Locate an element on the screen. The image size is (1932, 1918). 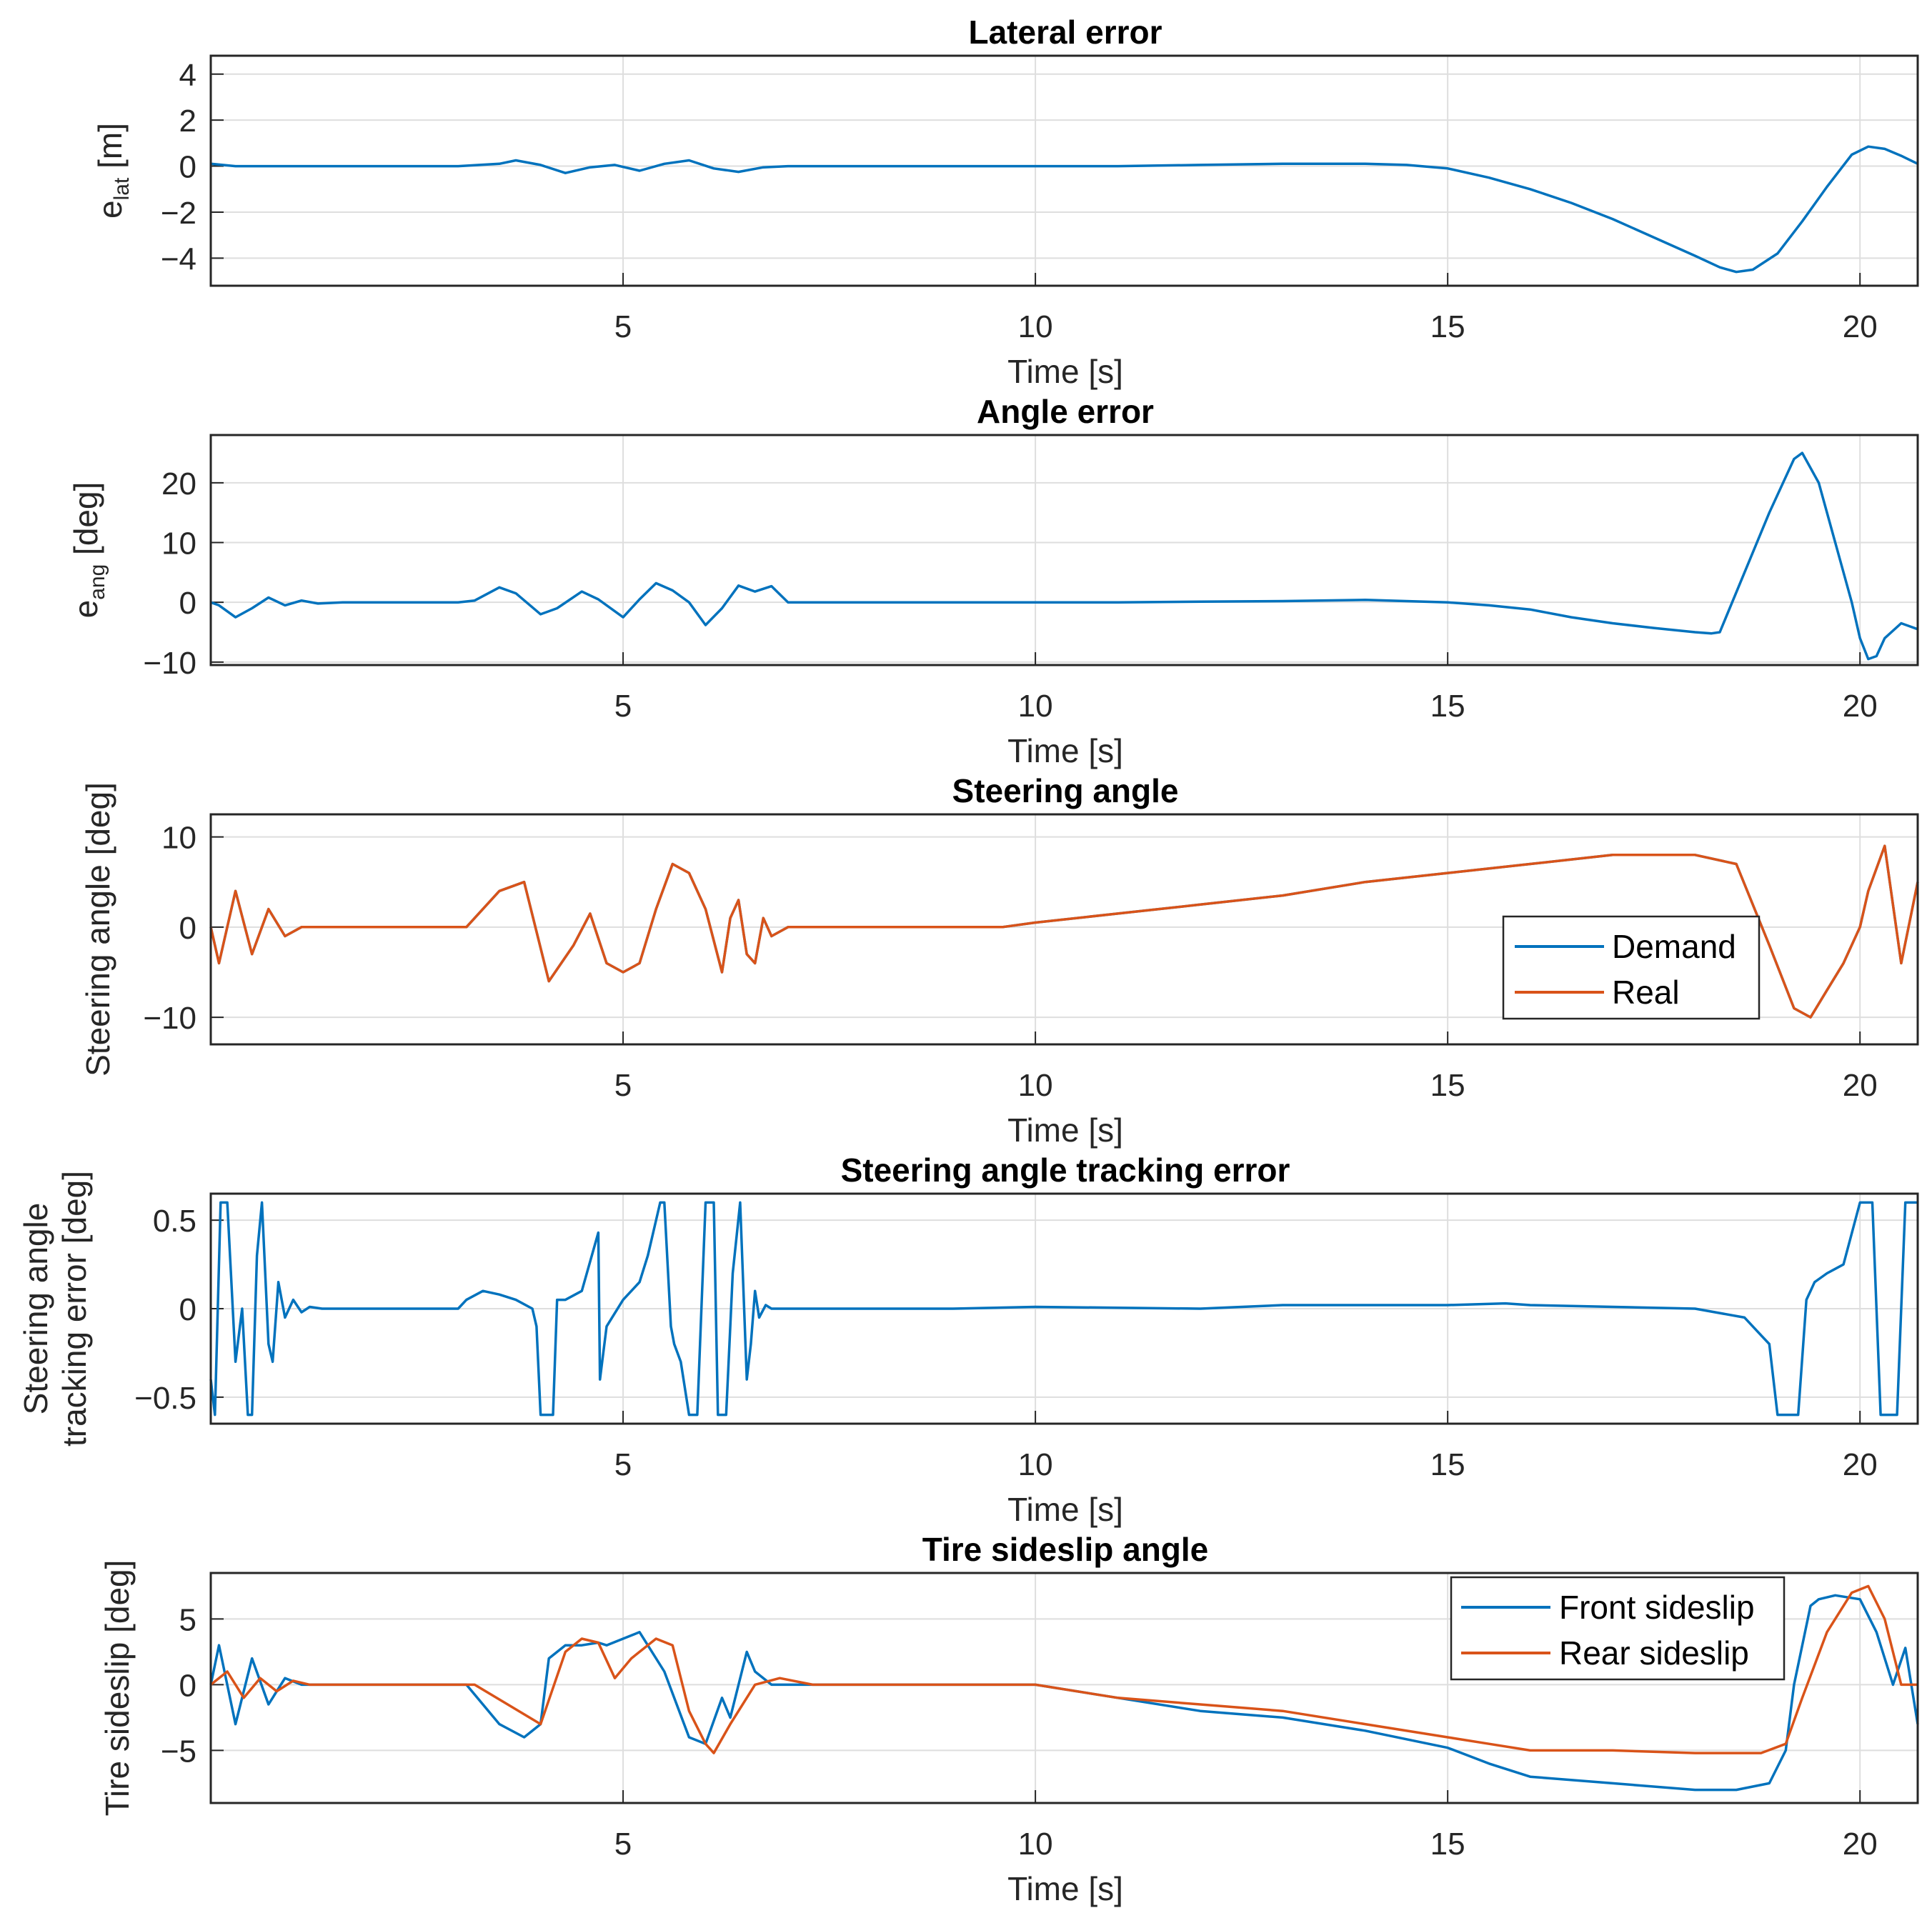
ylabel-angle-error: eang [deg] is located at coordinates (88, 550).